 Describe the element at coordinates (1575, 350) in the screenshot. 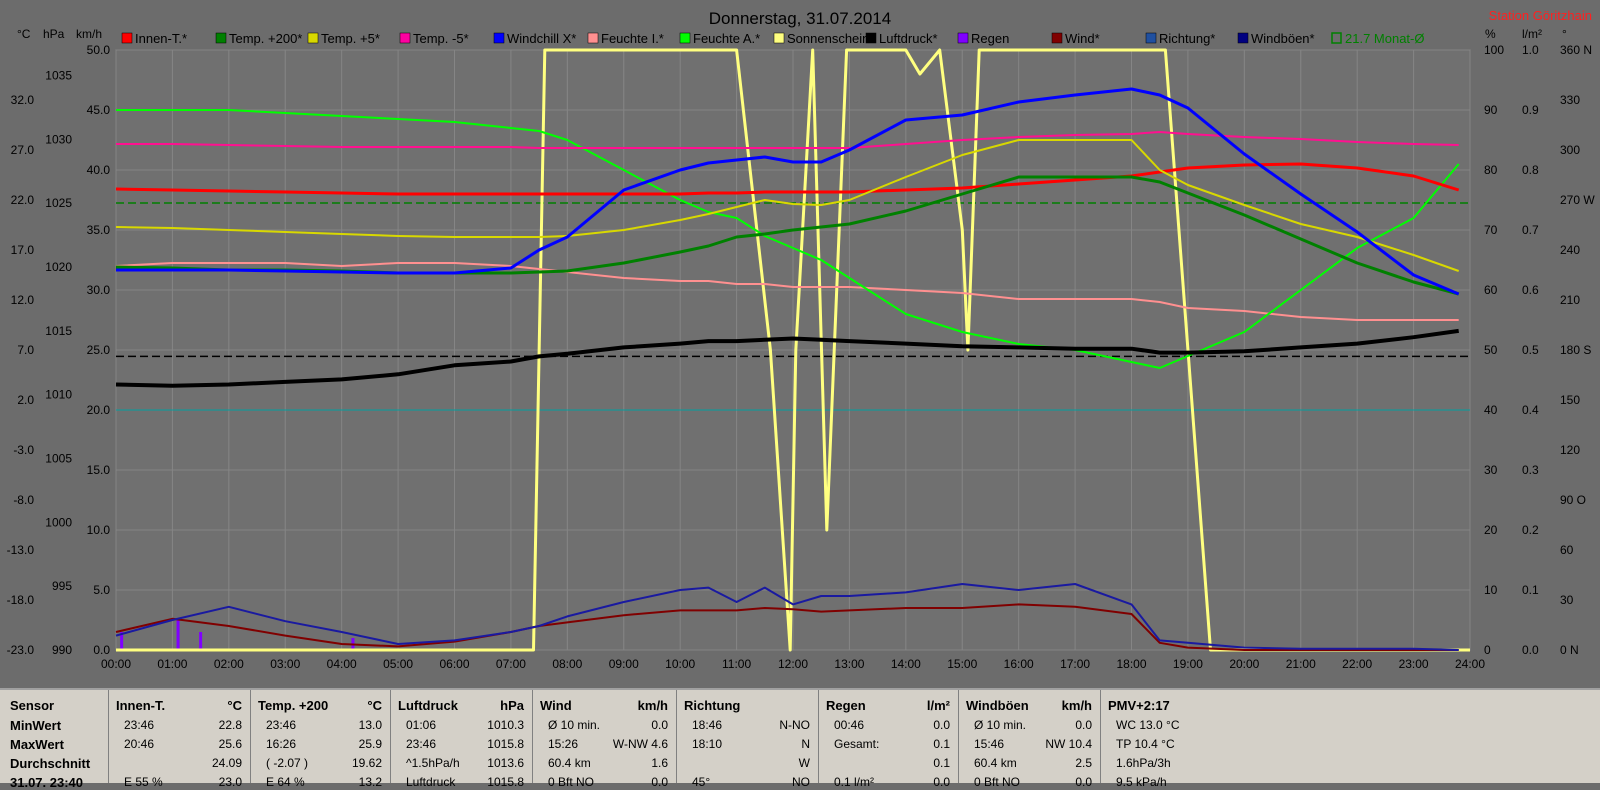

I see `direction-tick-label: 180 S` at that location.